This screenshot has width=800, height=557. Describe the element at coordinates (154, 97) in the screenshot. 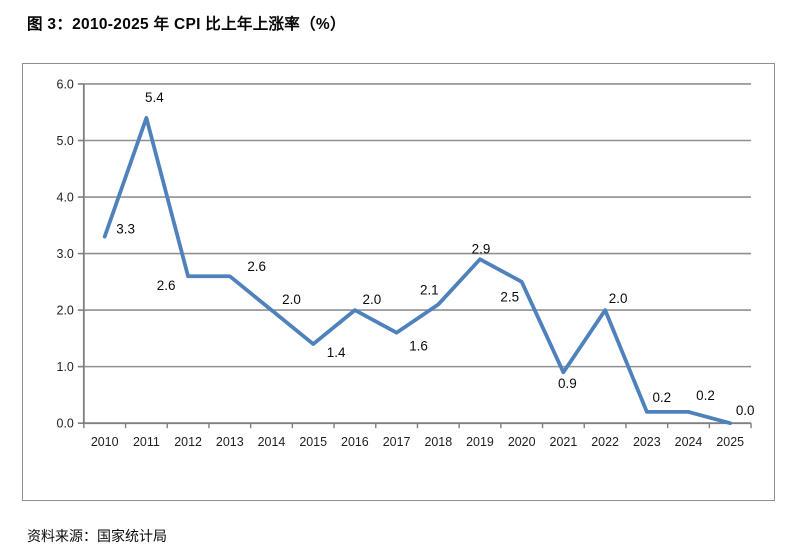

I see `data-label: 5.4` at that location.